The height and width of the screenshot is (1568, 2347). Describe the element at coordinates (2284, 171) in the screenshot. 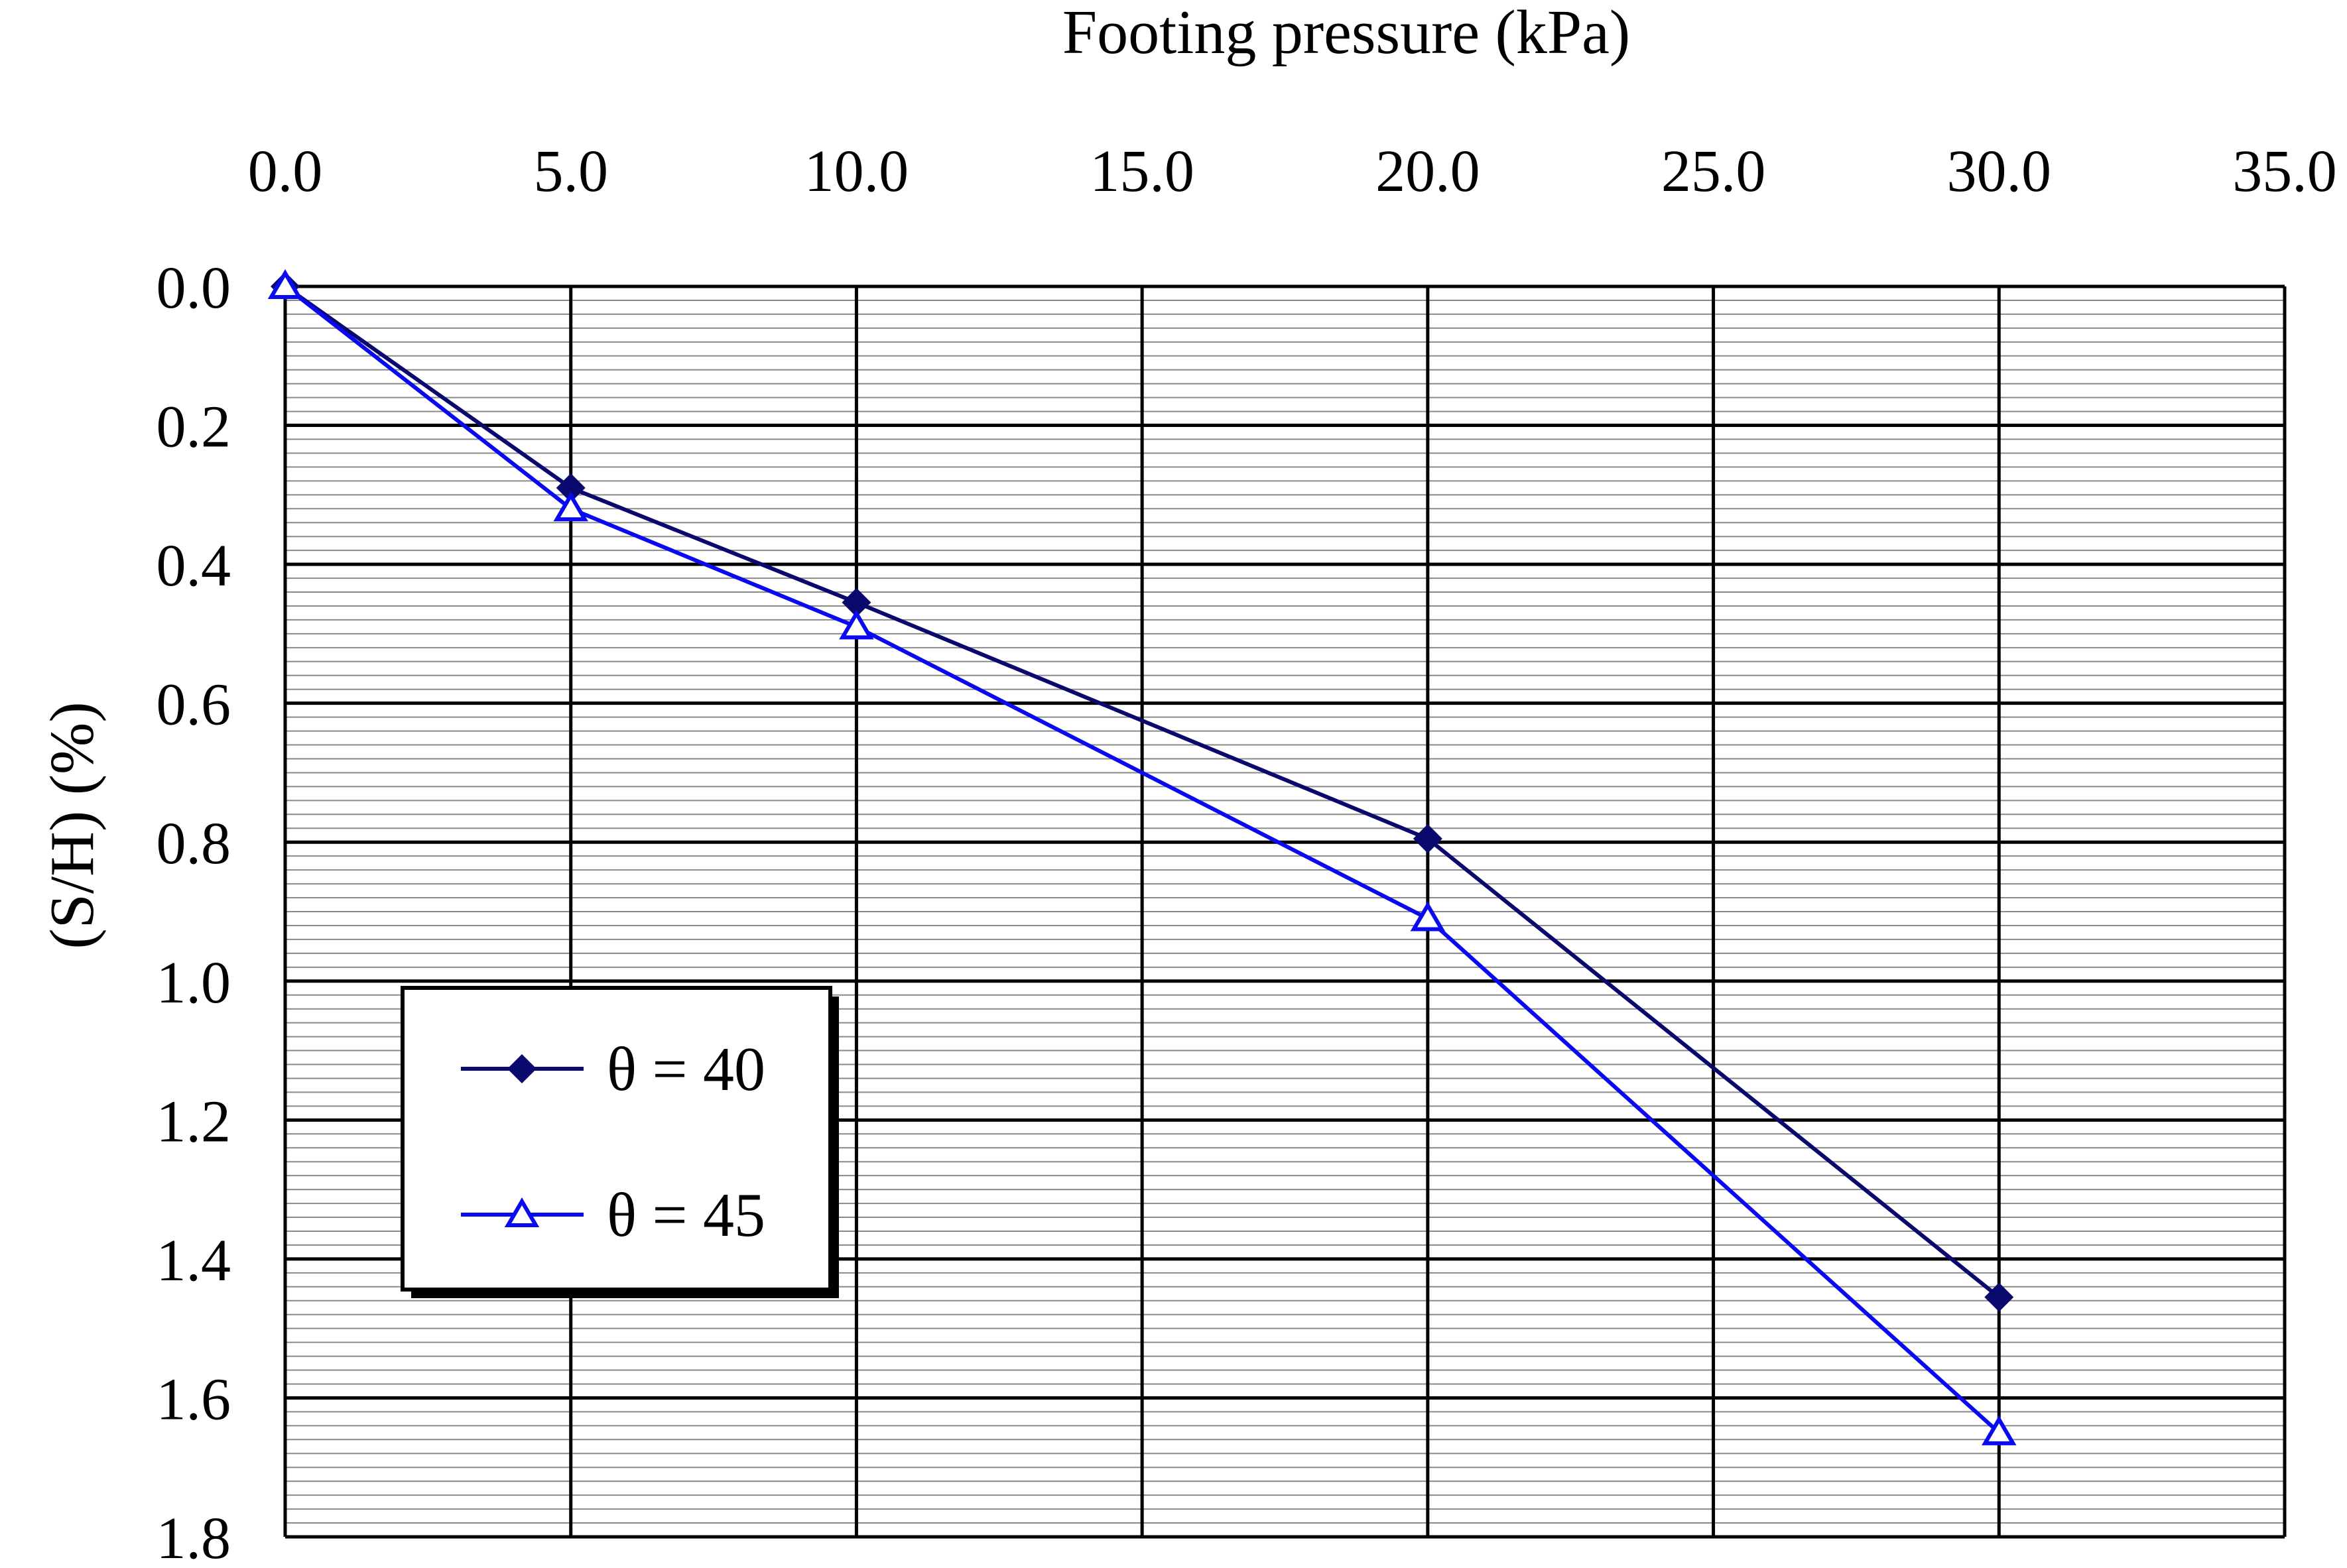

I see `x-tick-label: 35.0` at that location.